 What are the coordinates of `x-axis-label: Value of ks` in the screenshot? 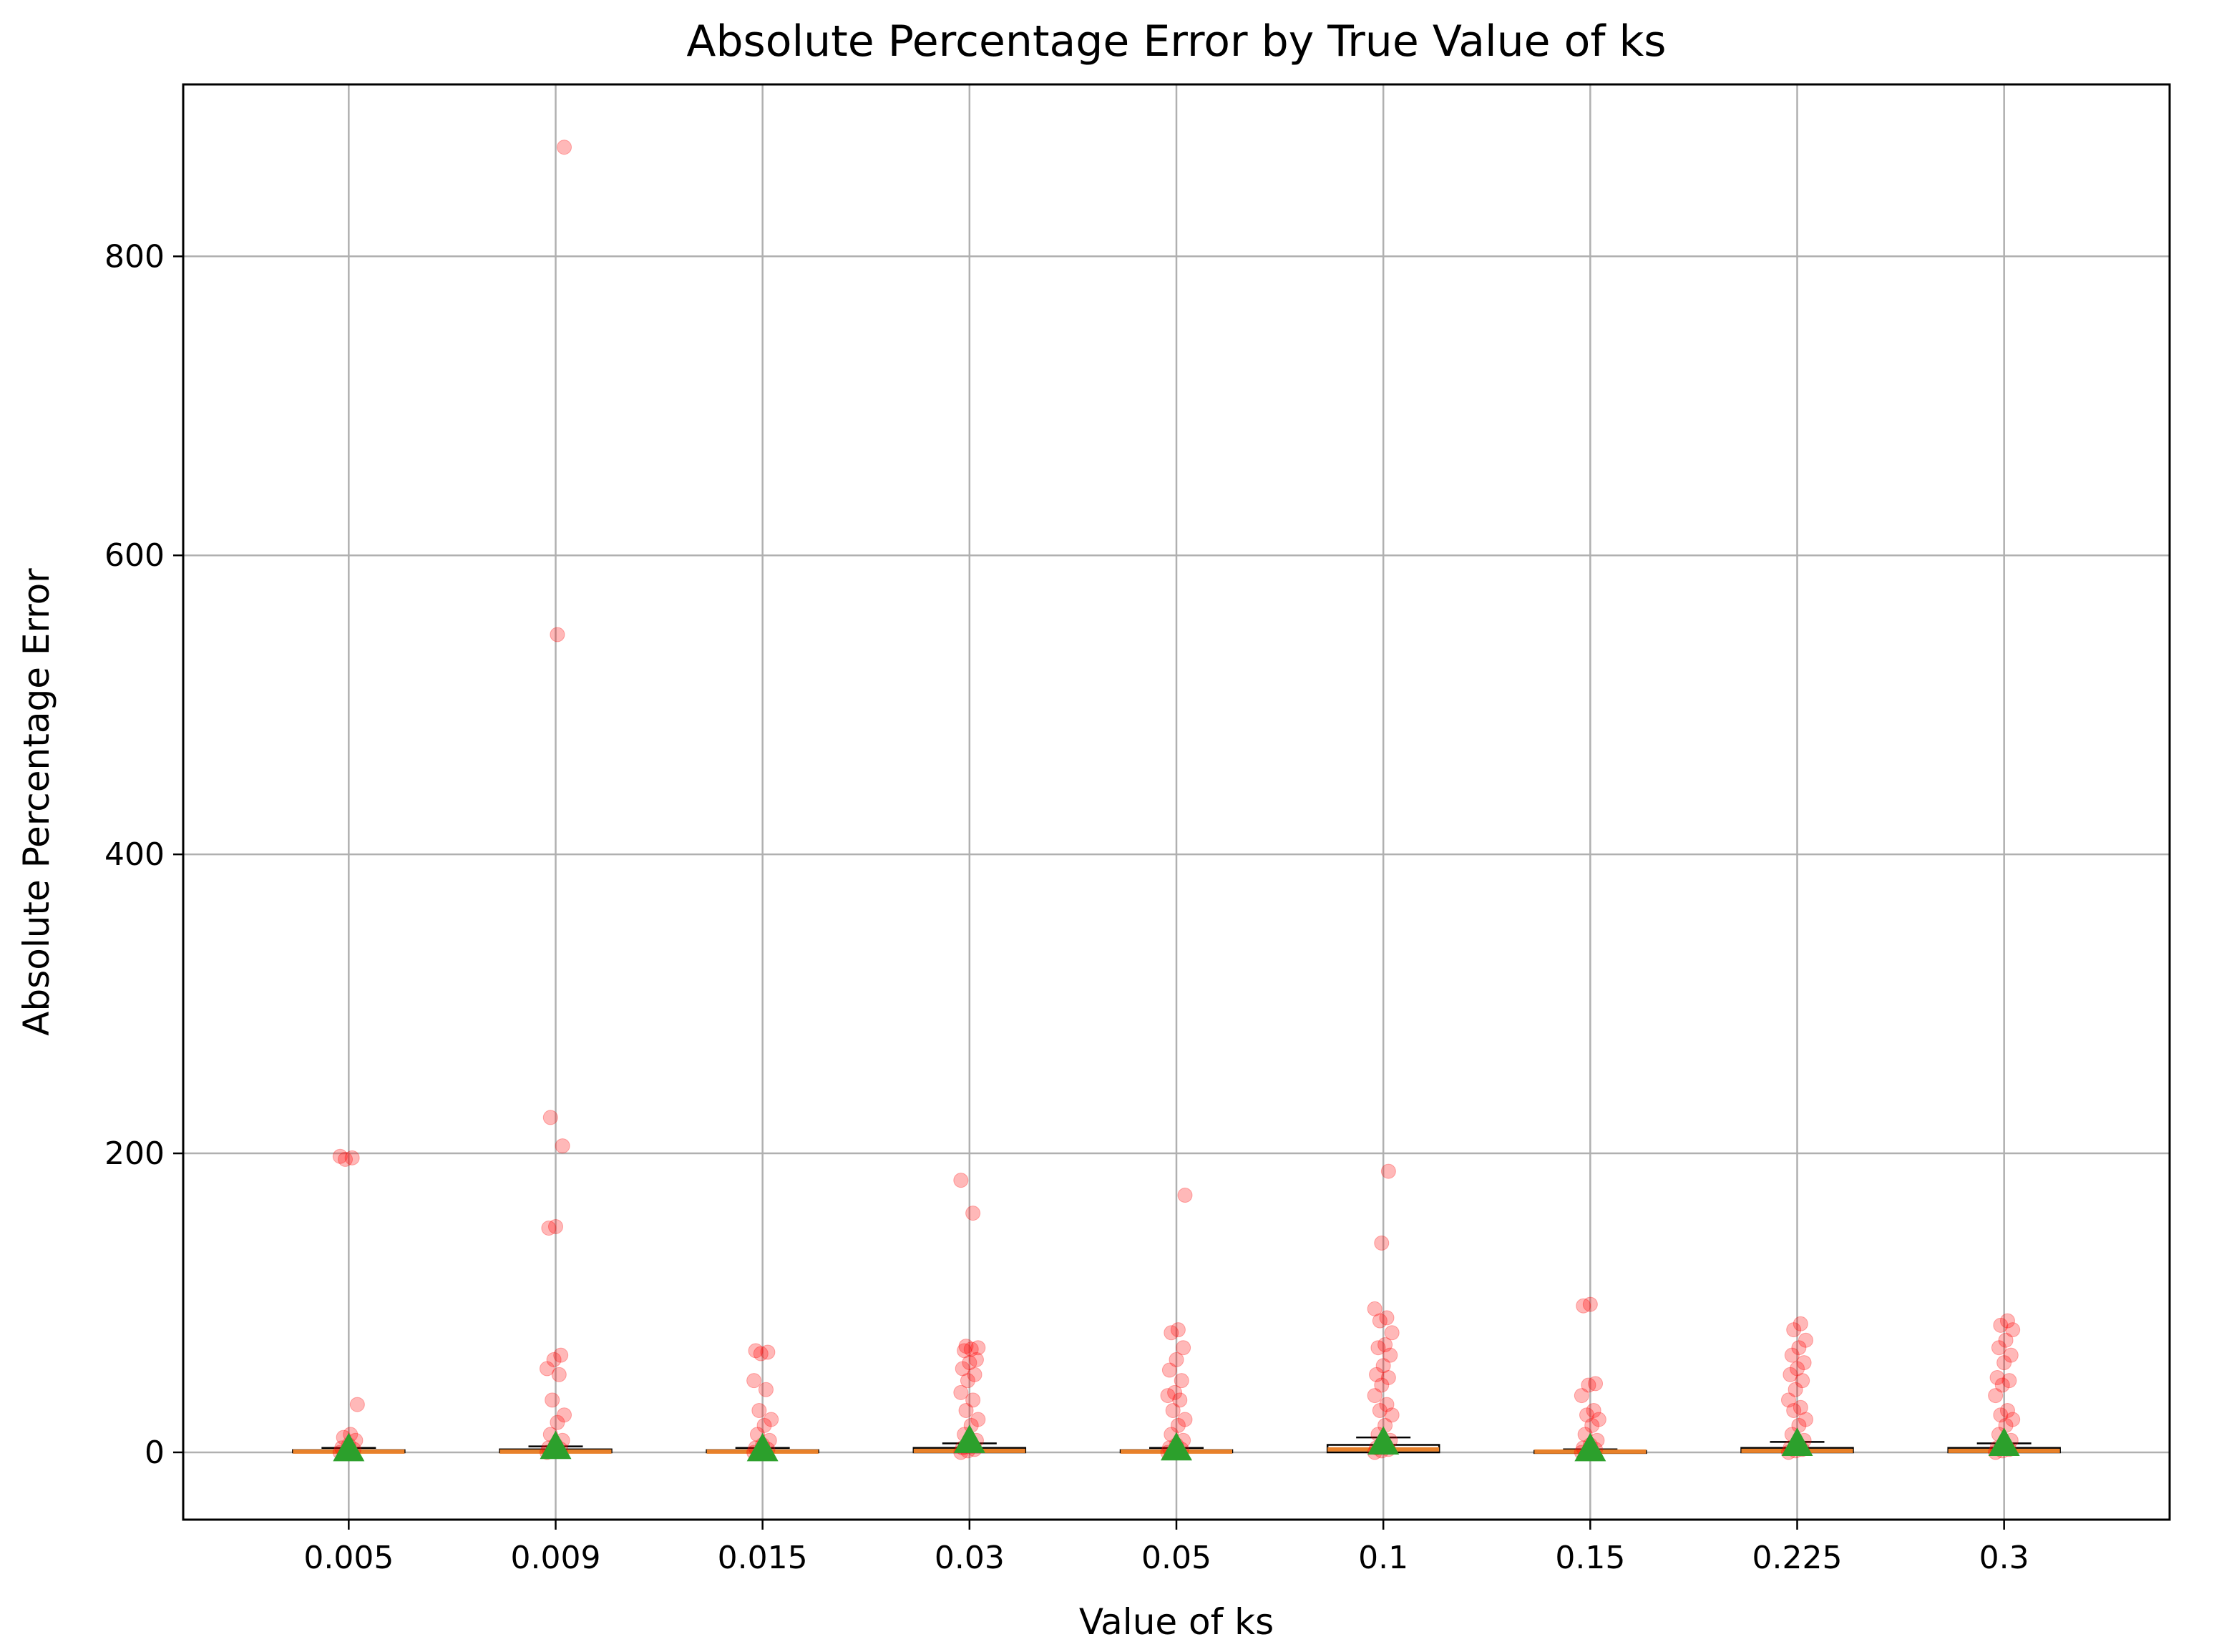 It's located at (1176, 1622).